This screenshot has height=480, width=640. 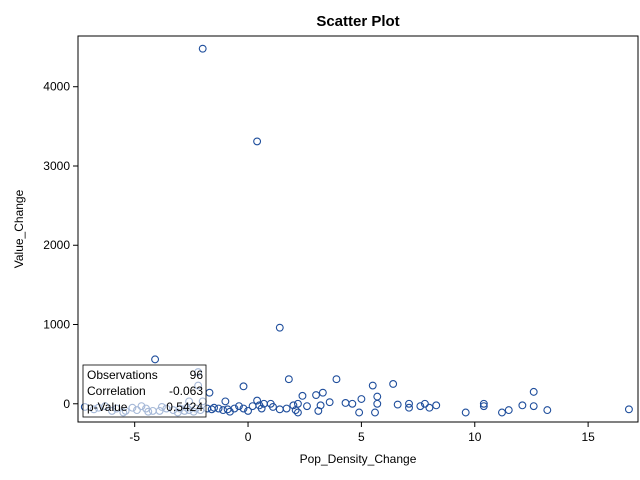 What do you see at coordinates (19, 228) in the screenshot?
I see `y-axis-label: Value_Change` at bounding box center [19, 228].